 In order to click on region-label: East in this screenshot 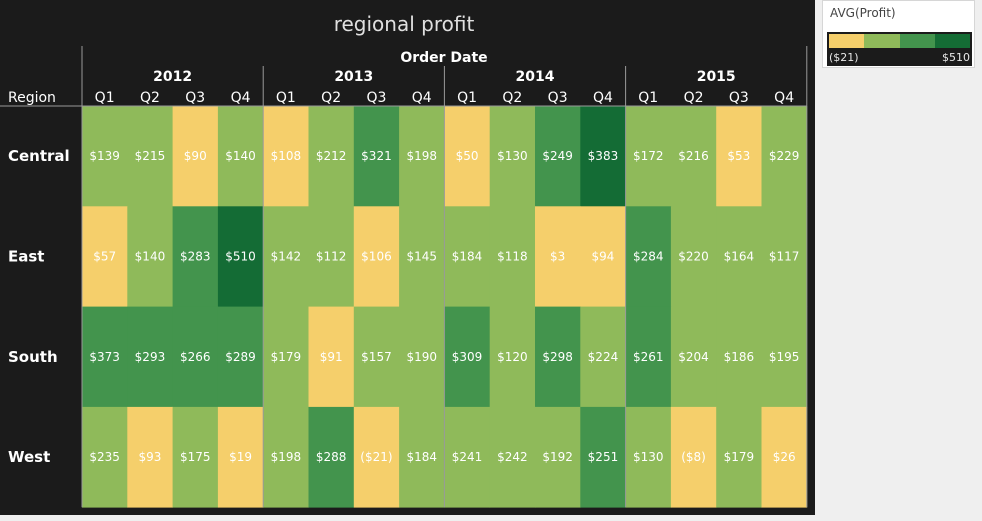, I will do `click(26, 256)`.